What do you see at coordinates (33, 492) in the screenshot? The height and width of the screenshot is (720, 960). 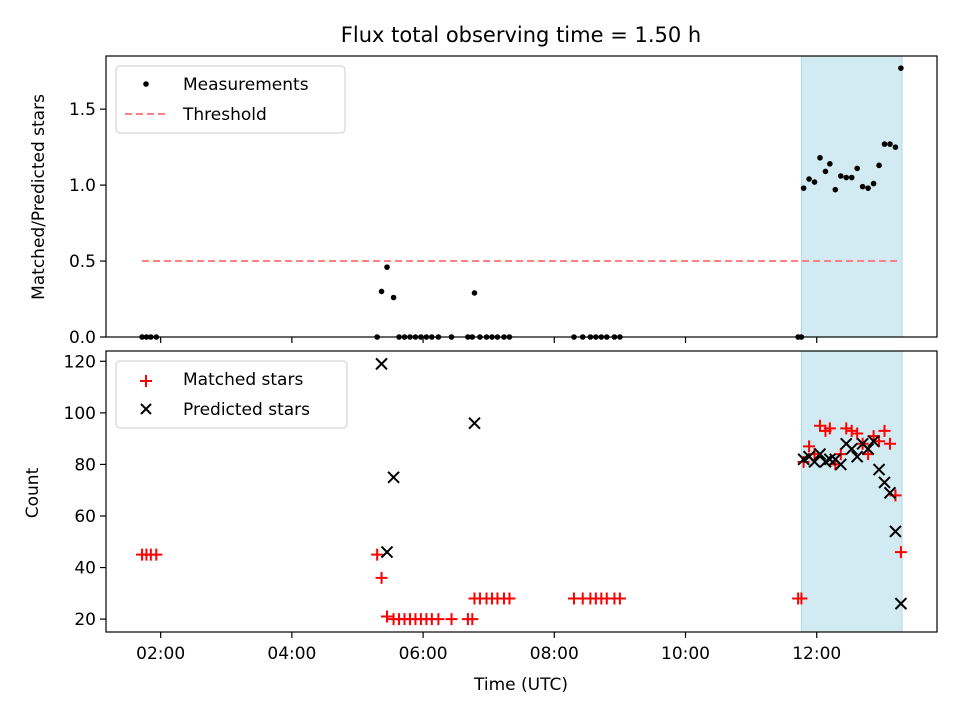 I see `bottom-y-axis-label: Count` at bounding box center [33, 492].